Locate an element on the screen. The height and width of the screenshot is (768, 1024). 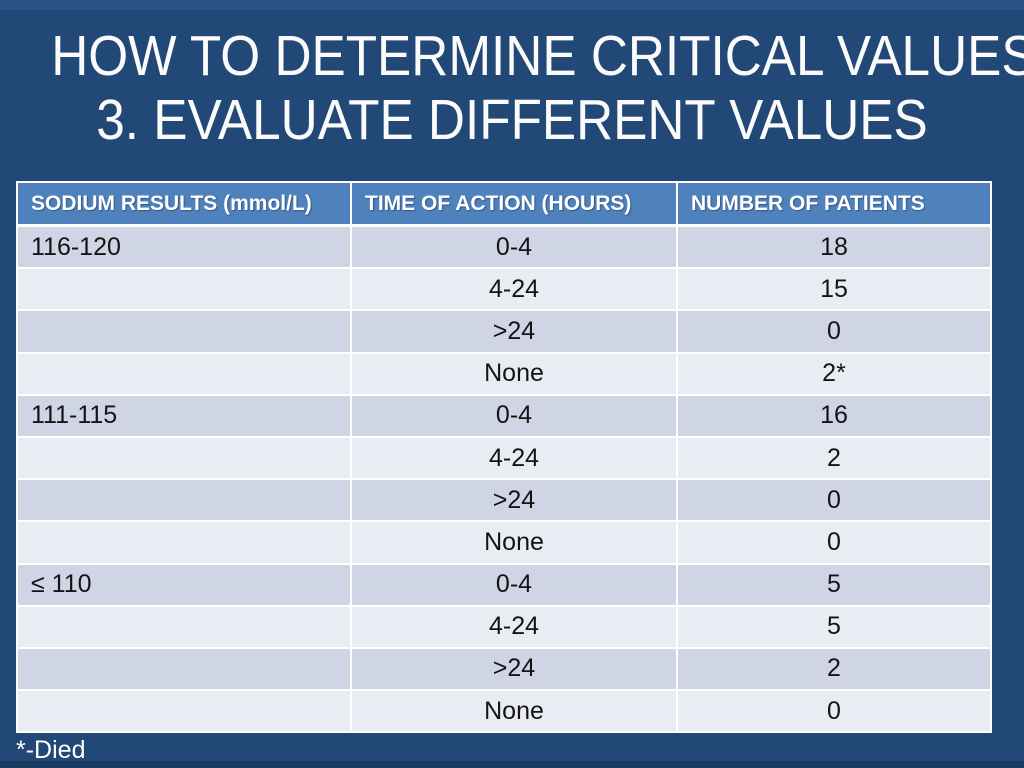
table-row: None 2* is located at coordinates (504, 373).